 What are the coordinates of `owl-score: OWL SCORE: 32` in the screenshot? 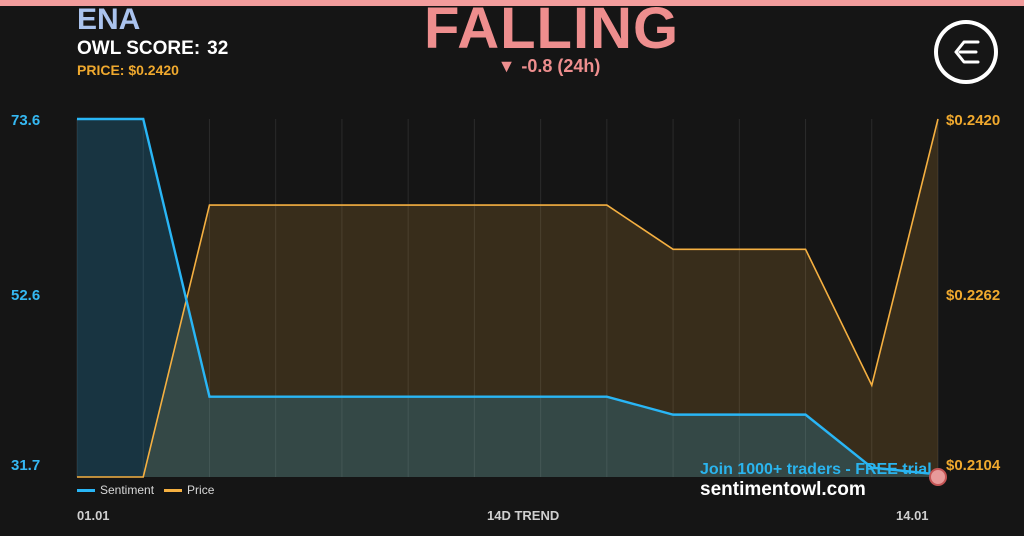 It's located at (152, 49).